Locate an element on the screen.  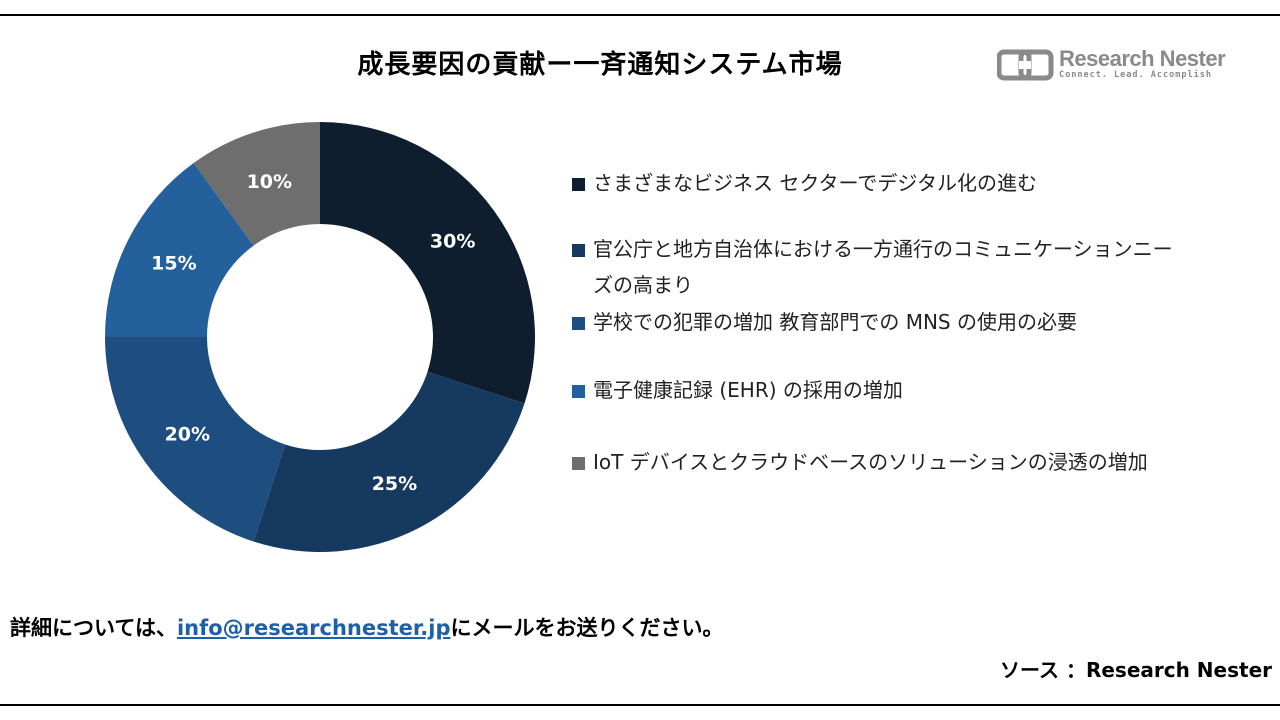
legend-item-school-crime: 学校での犯罪の増加 教育部門での MNS の使用の必要 is located at coordinates (882, 322).